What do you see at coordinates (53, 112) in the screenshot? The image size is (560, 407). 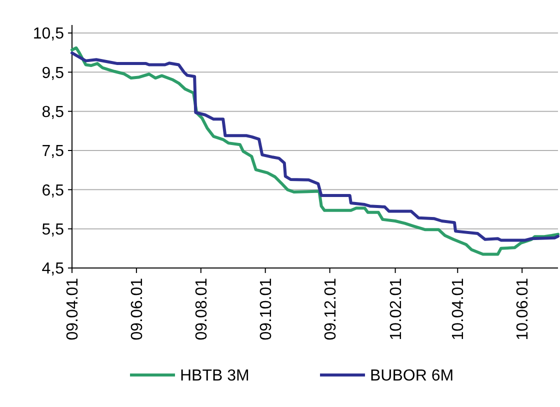 I see `y-tick-label: 8,5` at bounding box center [53, 112].